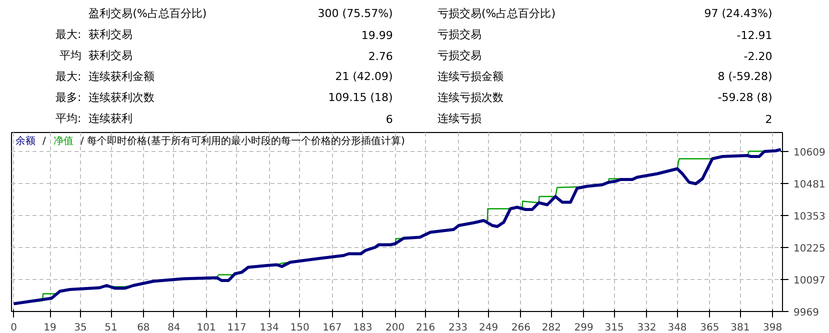  What do you see at coordinates (677, 327) in the screenshot?
I see `x-tick-label: 348` at bounding box center [677, 327].